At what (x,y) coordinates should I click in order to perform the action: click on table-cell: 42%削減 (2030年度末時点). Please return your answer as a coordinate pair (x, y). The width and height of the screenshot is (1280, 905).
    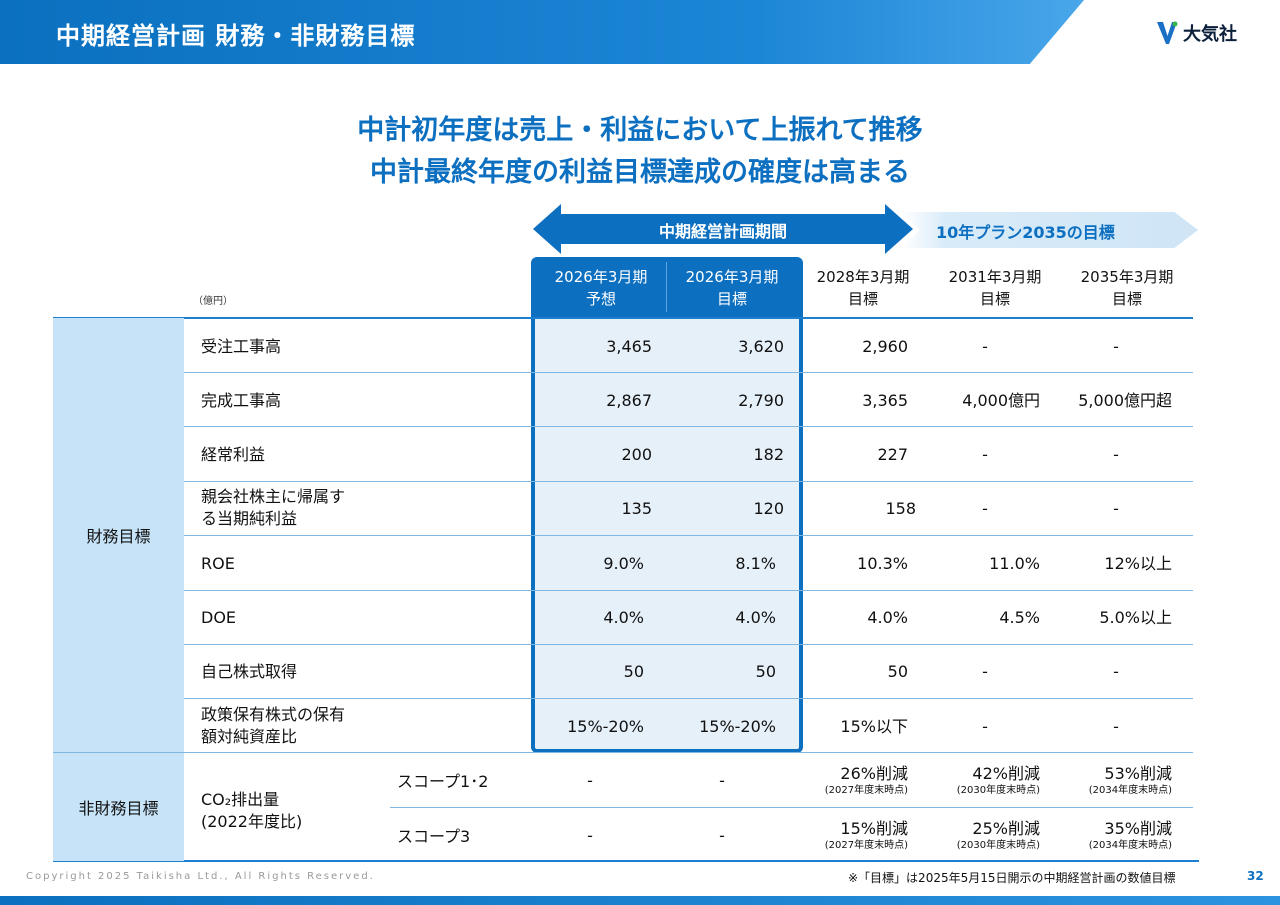
    Looking at the image, I should click on (980, 781).